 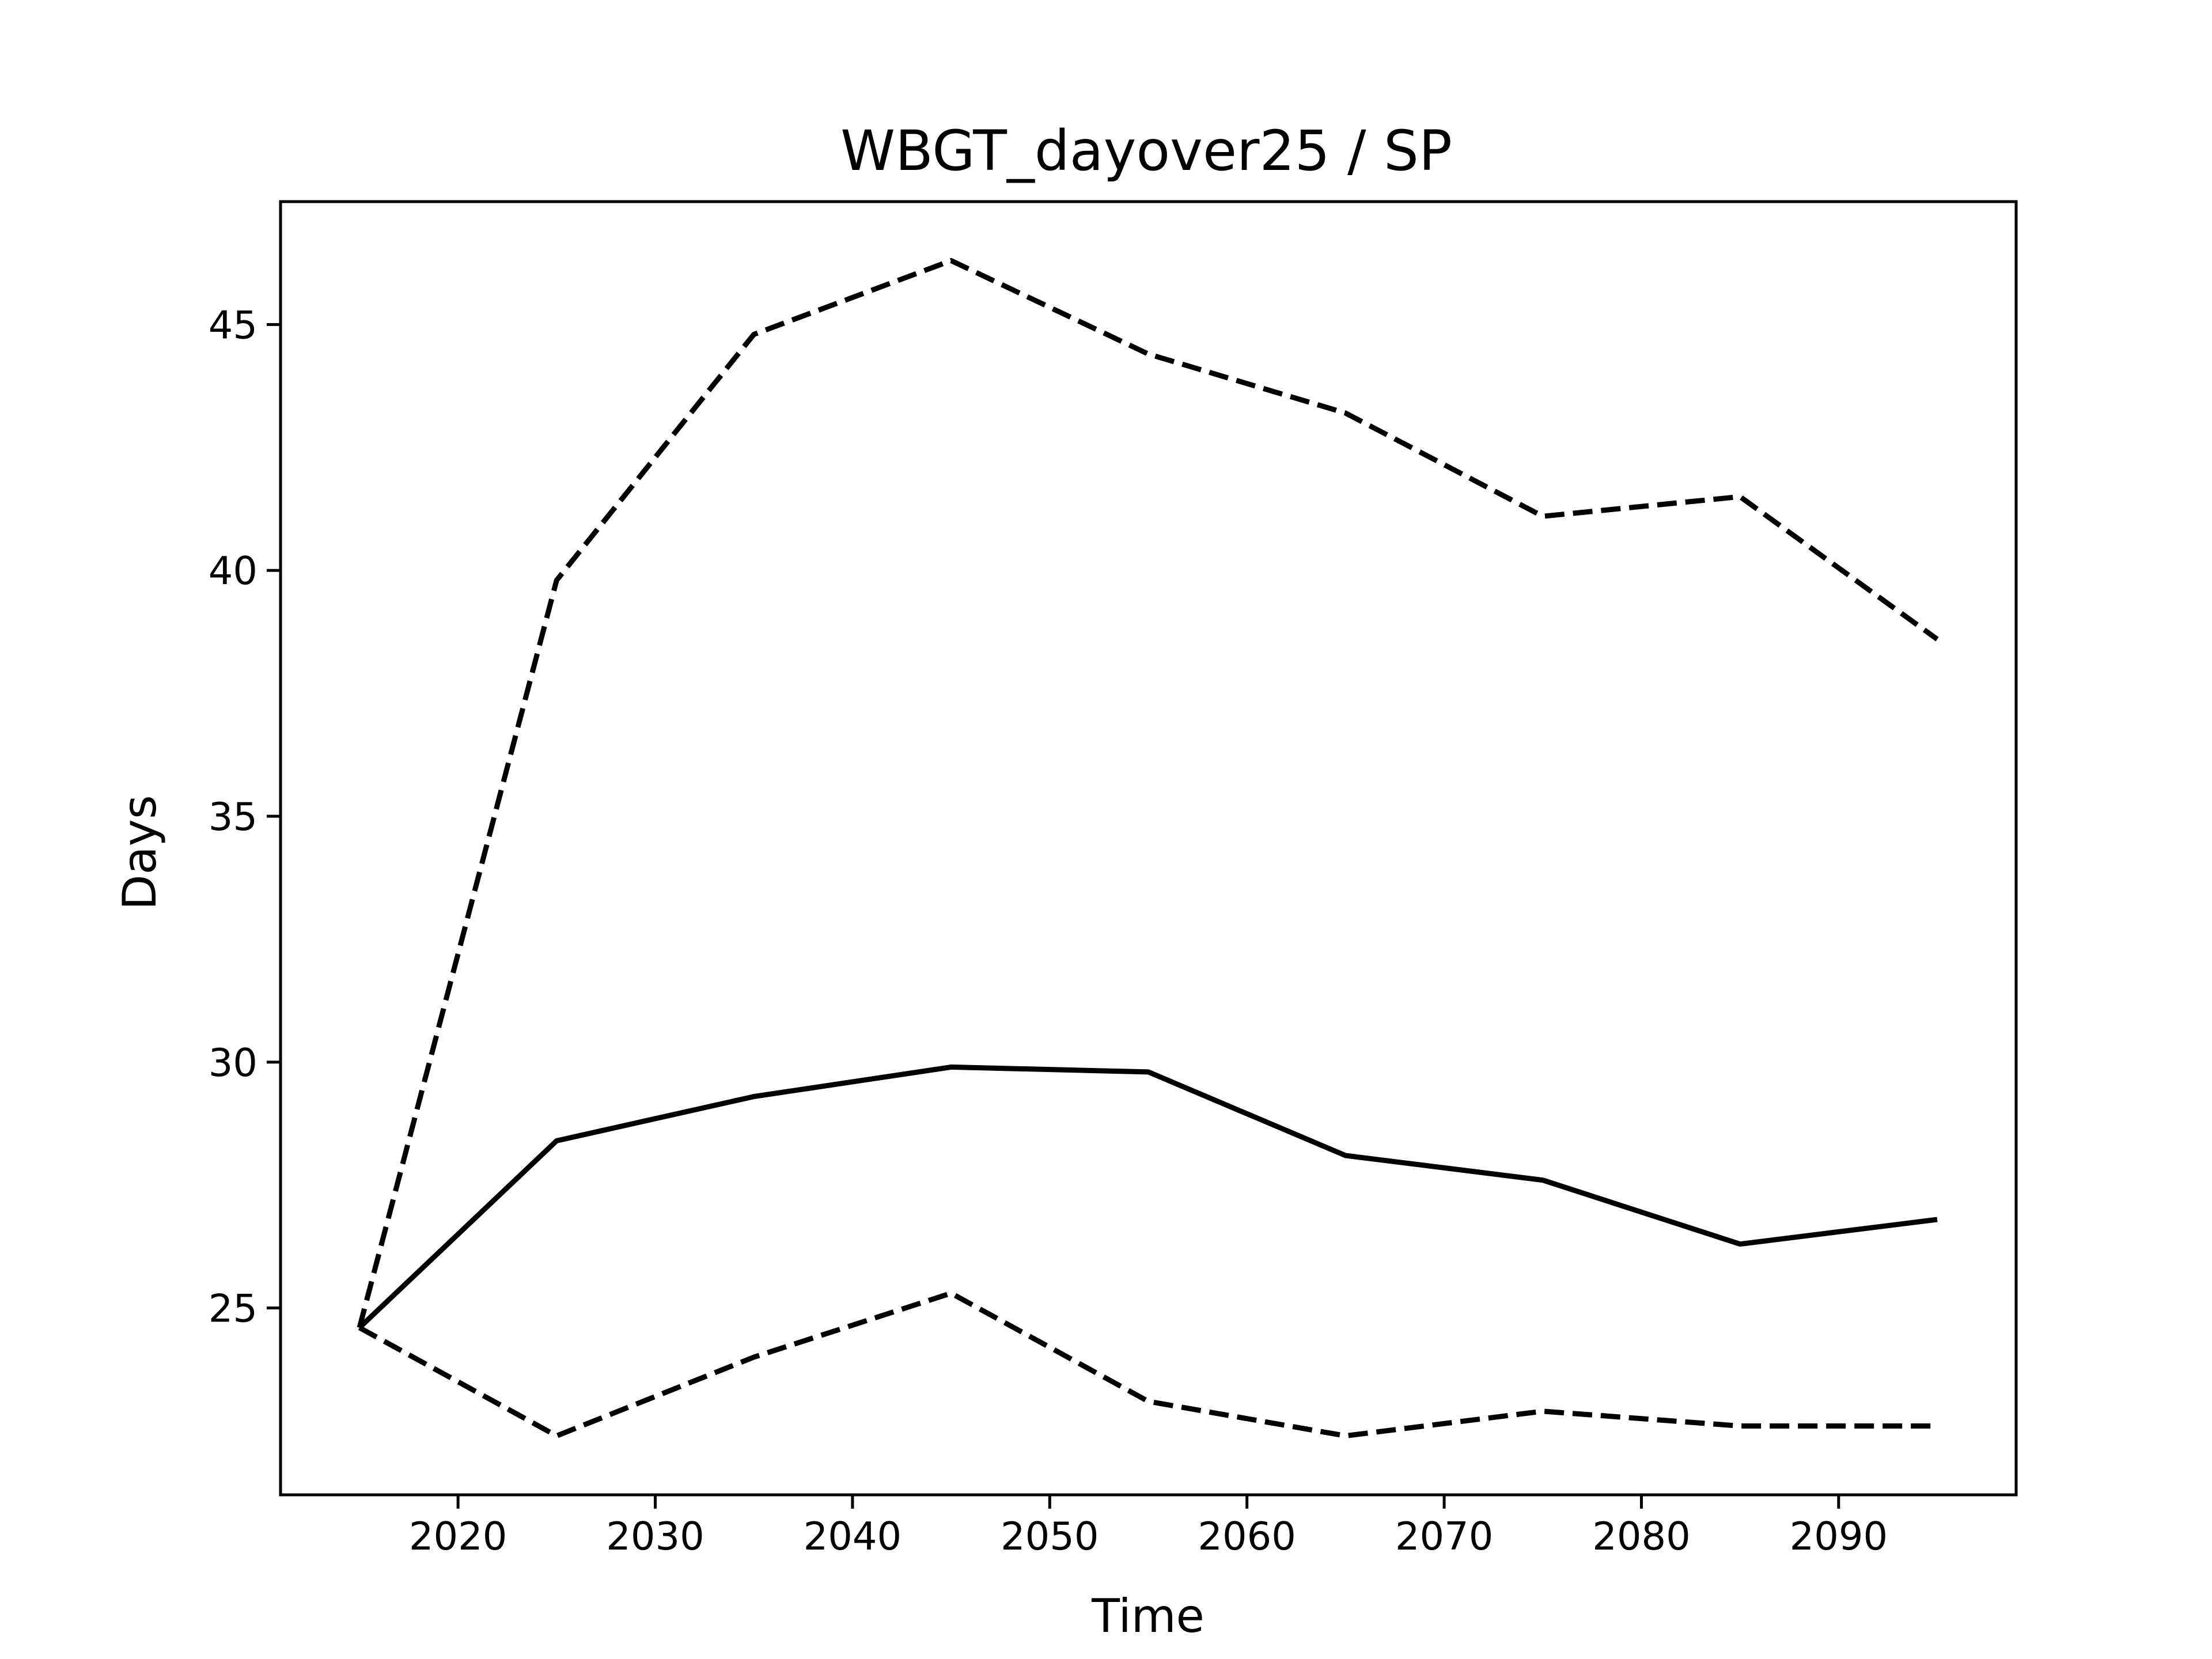 What do you see at coordinates (1146, 151) in the screenshot?
I see `chart-title: WBGT_dayover25 / SP` at bounding box center [1146, 151].